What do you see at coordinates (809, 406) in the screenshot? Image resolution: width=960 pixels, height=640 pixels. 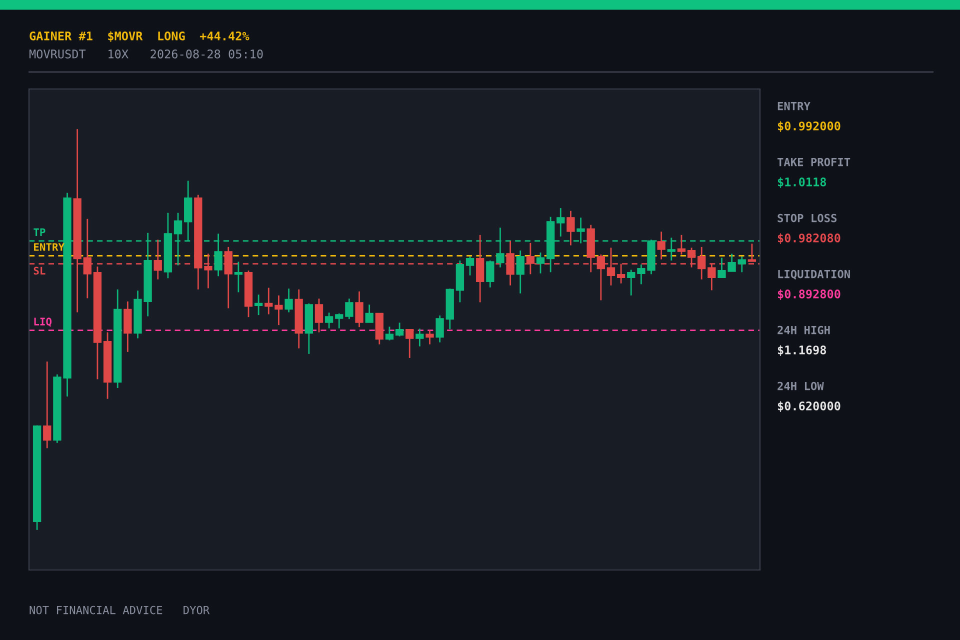 I see `text: $0.620000` at bounding box center [809, 406].